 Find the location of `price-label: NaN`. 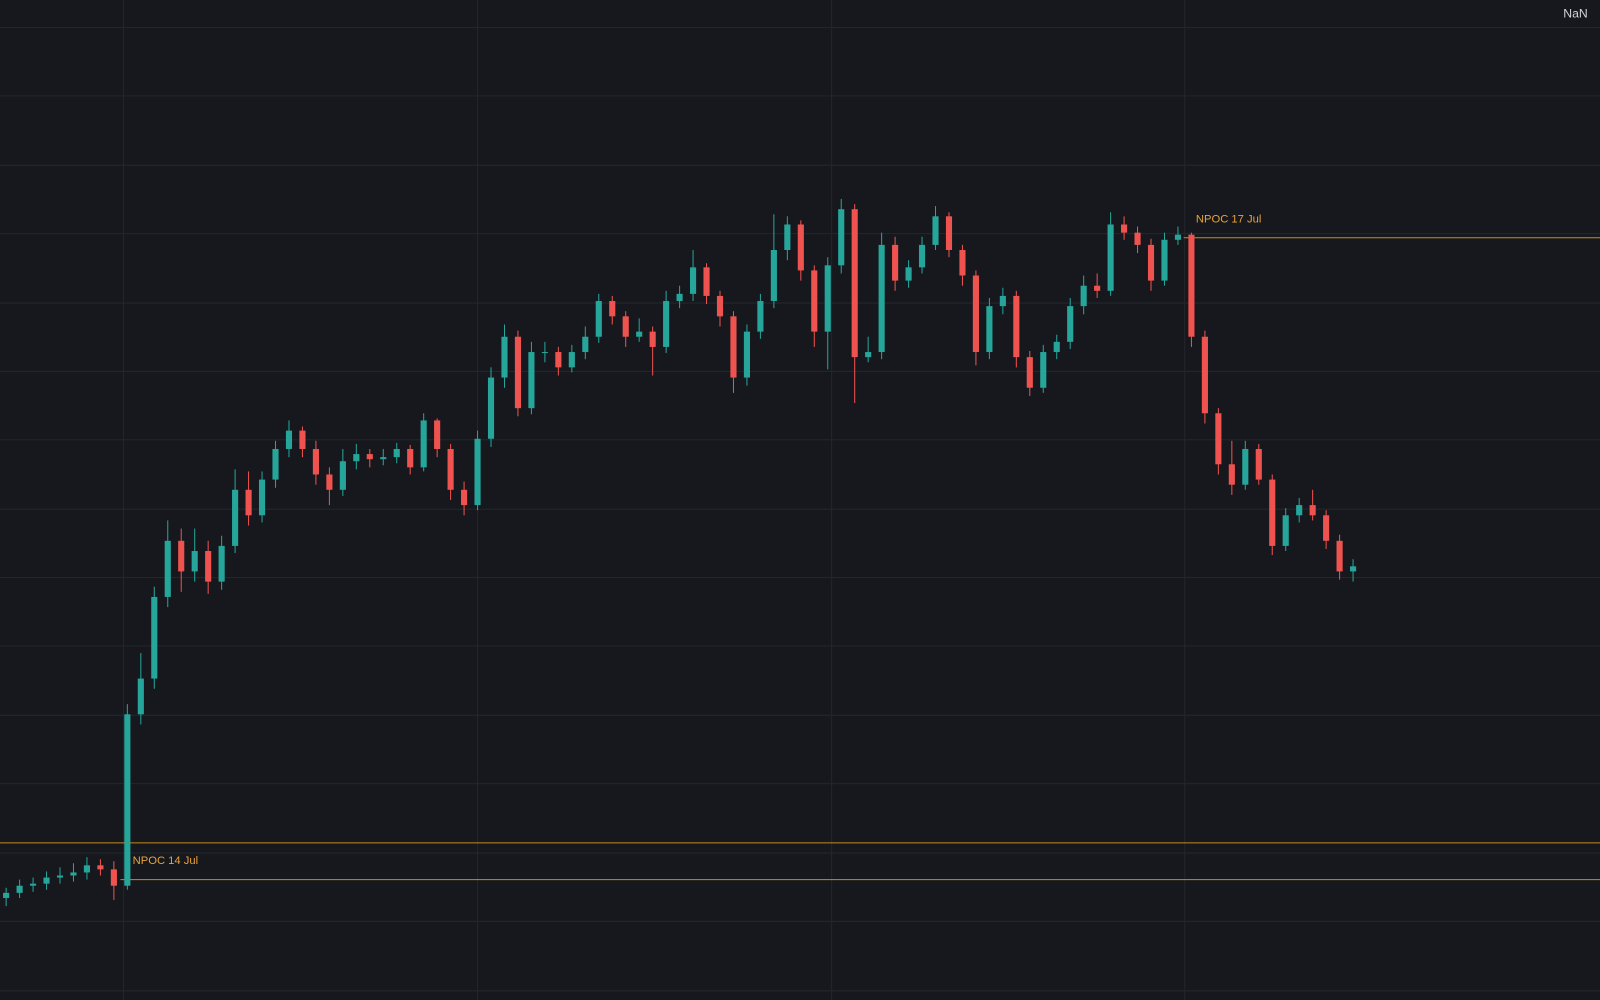

price-label: NaN is located at coordinates (1575, 14).